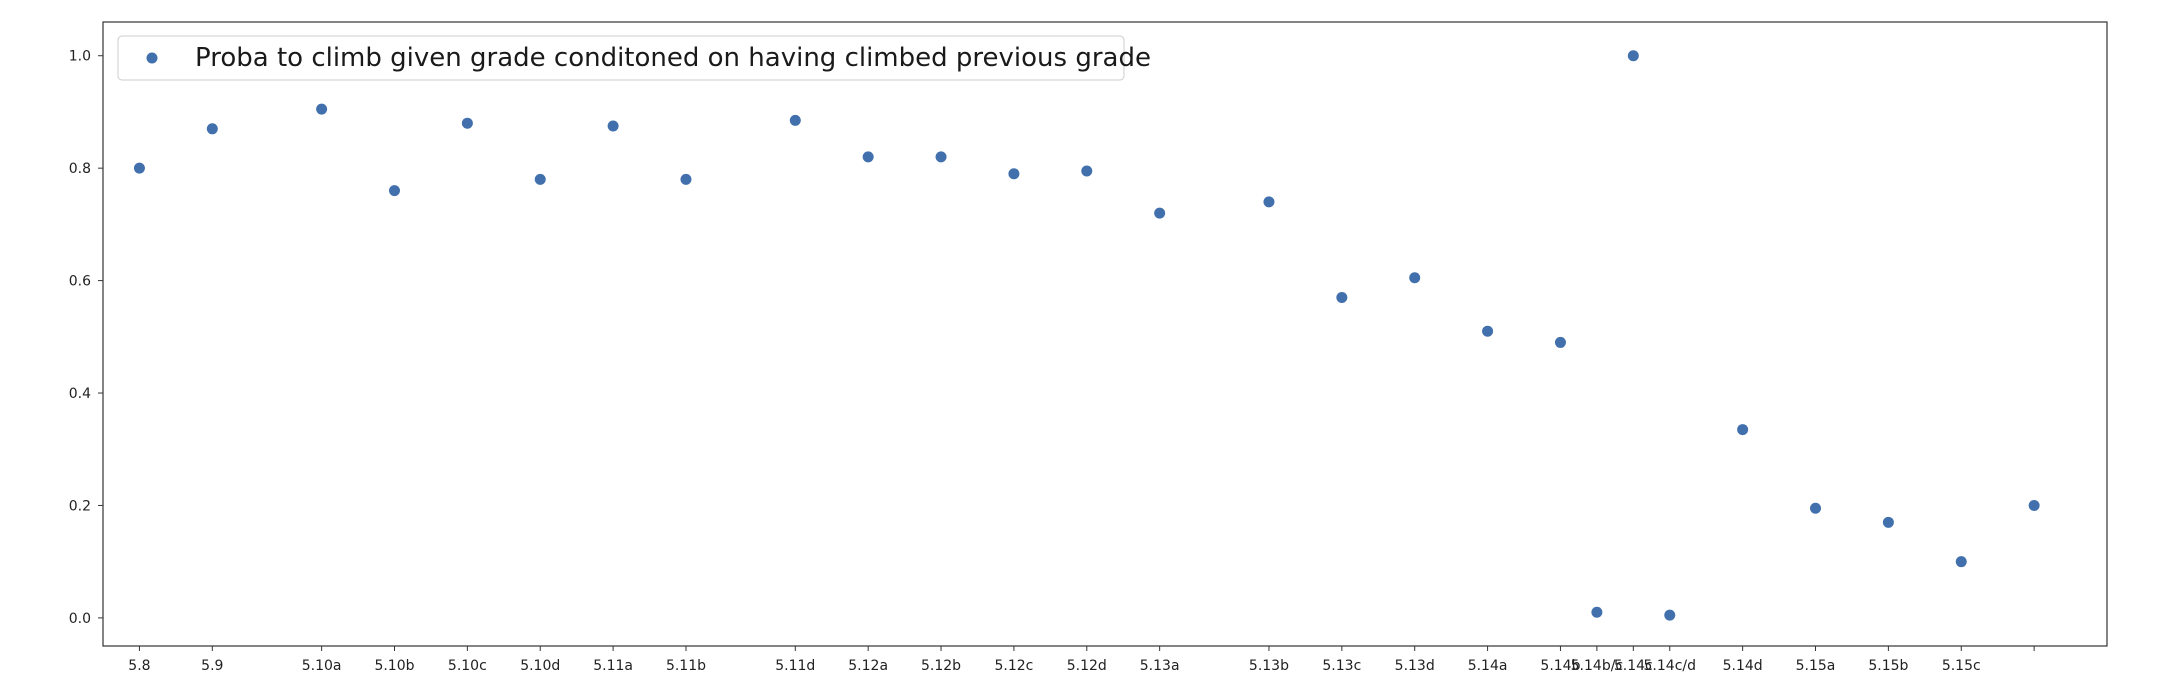 This screenshot has height=695, width=2158. What do you see at coordinates (1670, 666) in the screenshot?
I see `x-tick-label: 5.14c/d` at bounding box center [1670, 666].